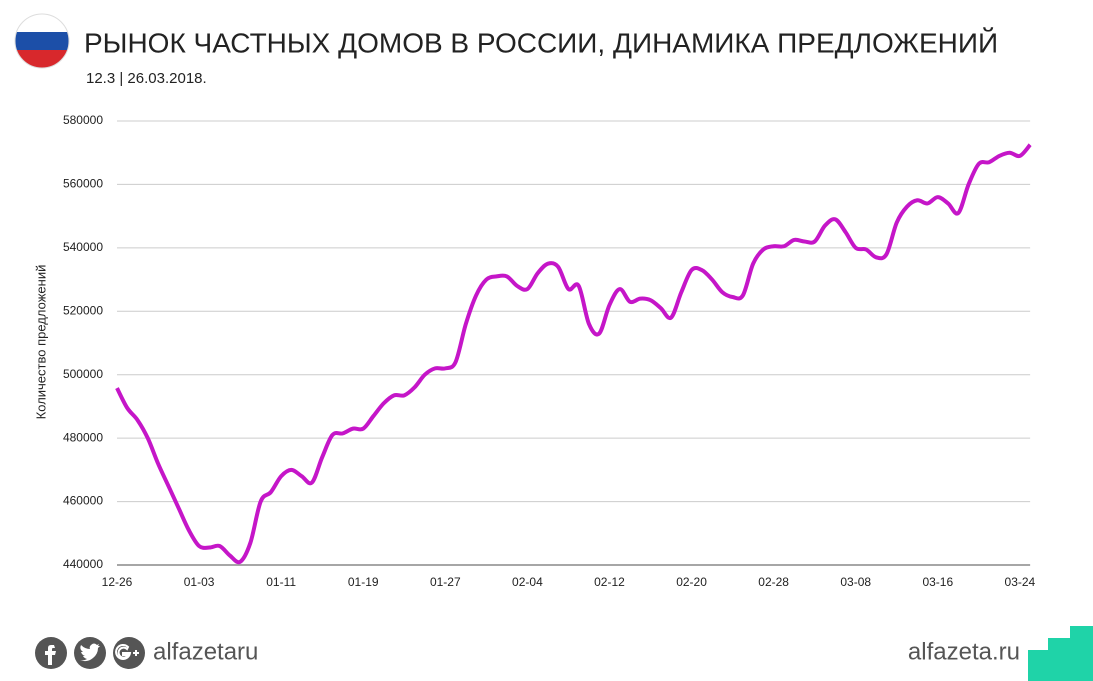 This screenshot has width=1093, height=681. What do you see at coordinates (1020, 582) in the screenshot?
I see `x-tick-label: 03-24` at bounding box center [1020, 582].